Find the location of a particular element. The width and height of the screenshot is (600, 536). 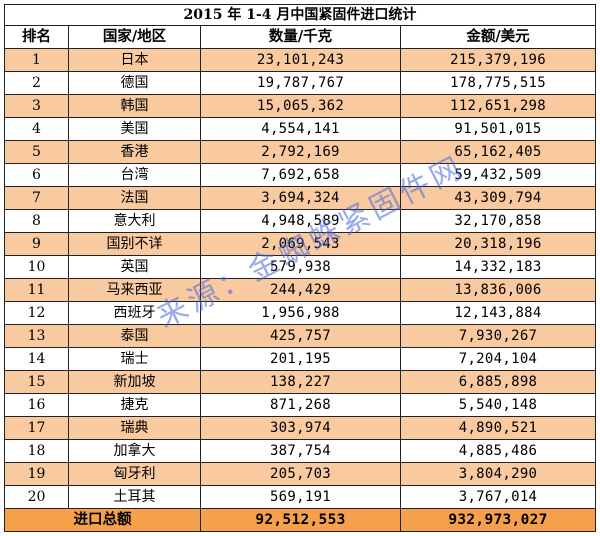

country-cell: 土耳其 is located at coordinates (134, 497).